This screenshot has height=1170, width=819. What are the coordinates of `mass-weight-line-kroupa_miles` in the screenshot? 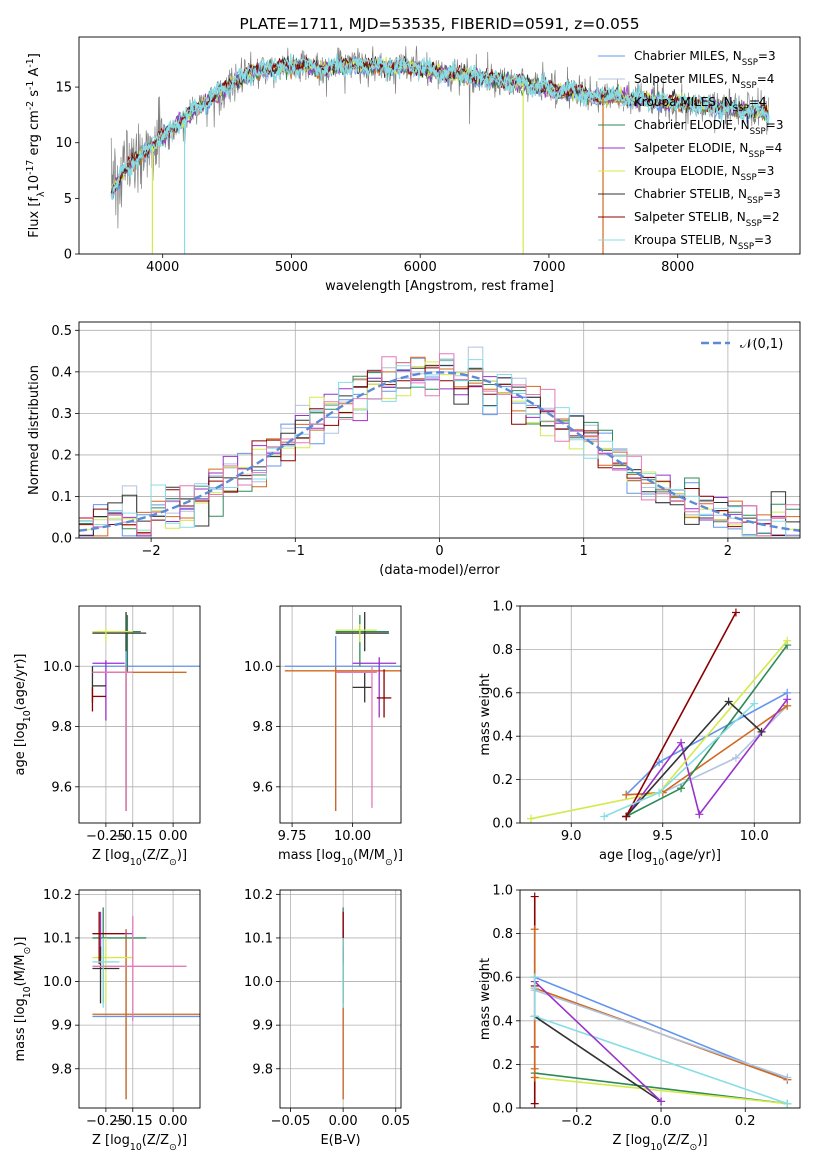 It's located at (707, 750).